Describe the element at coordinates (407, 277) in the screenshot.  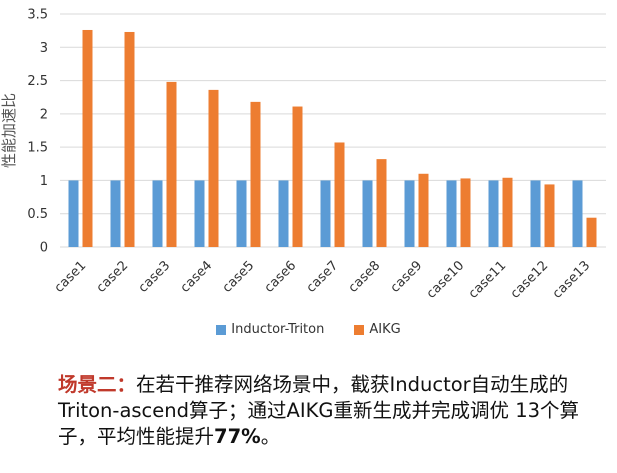
I see `x-tick-label: case9` at that location.